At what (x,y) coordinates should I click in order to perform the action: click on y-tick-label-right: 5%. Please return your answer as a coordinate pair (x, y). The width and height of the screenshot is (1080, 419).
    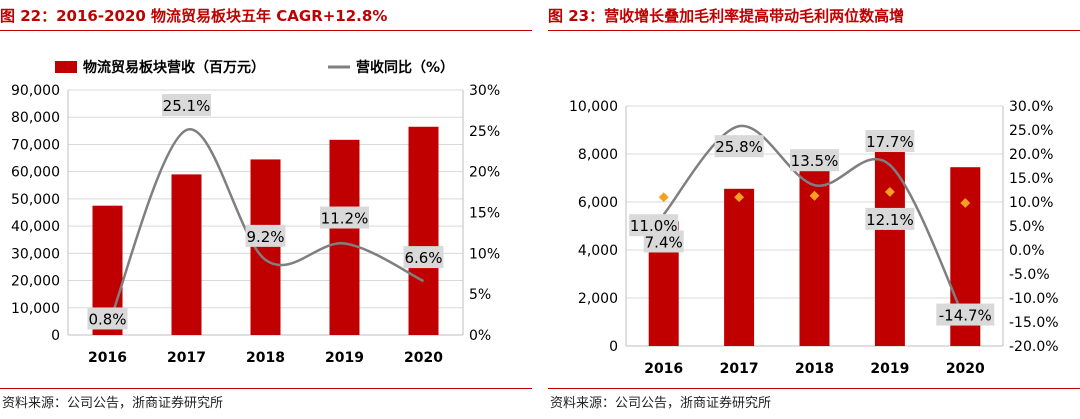
    Looking at the image, I should click on (480, 295).